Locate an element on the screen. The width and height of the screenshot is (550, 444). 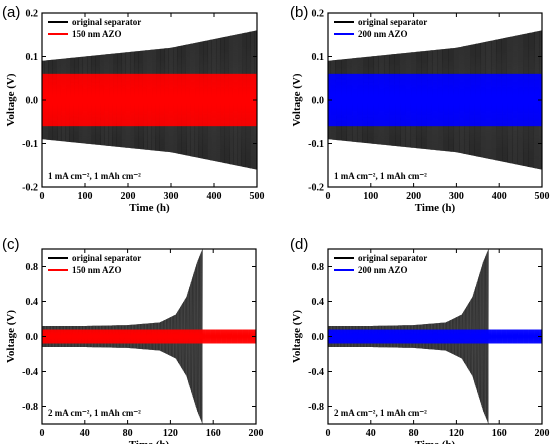
panel-letter: (c) is located at coordinates (11, 244).